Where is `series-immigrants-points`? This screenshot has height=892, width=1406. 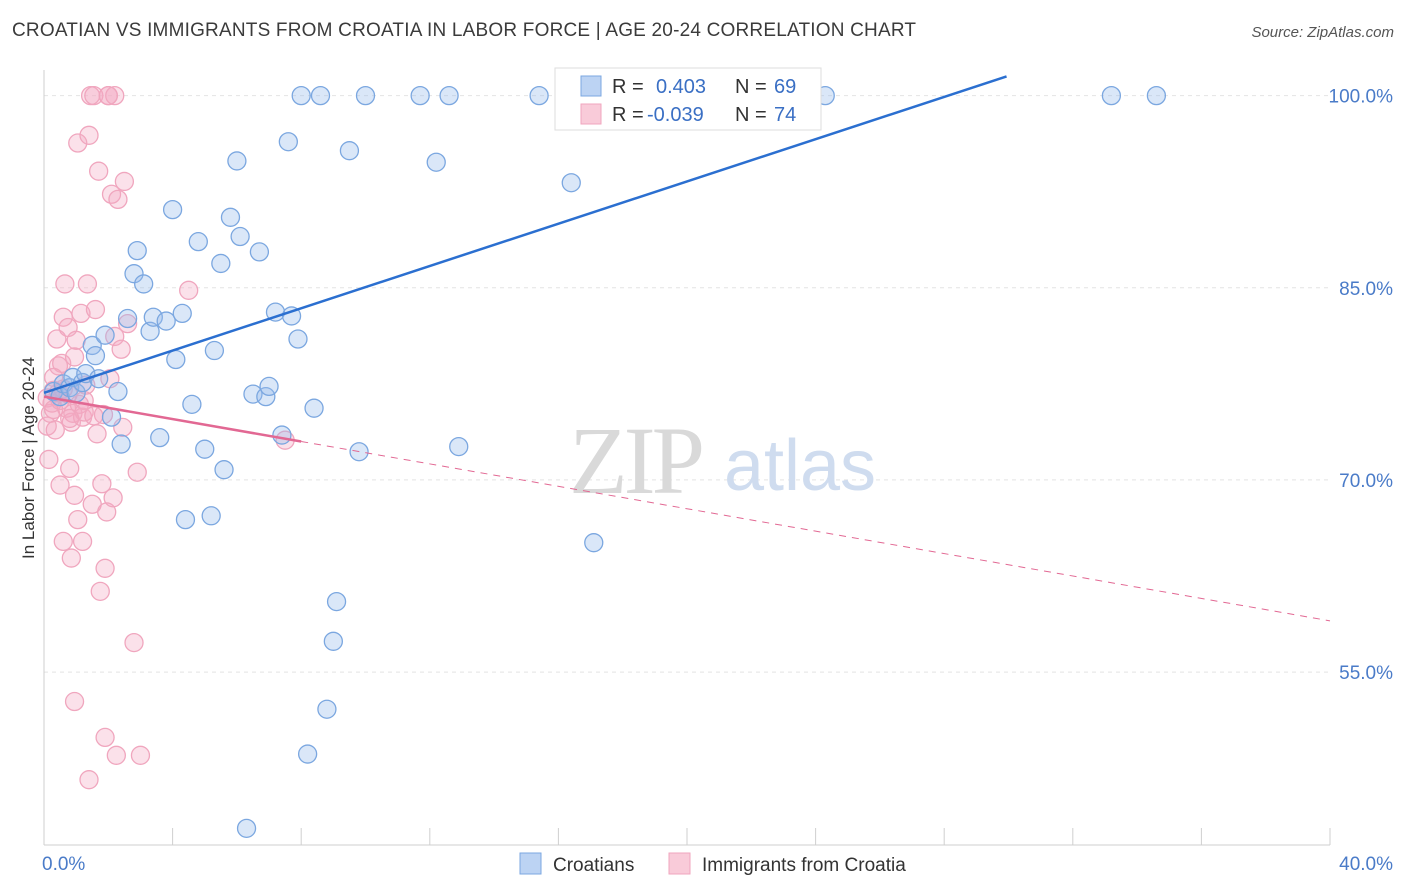
series-immigrants-points is located at coordinates (166, 437).